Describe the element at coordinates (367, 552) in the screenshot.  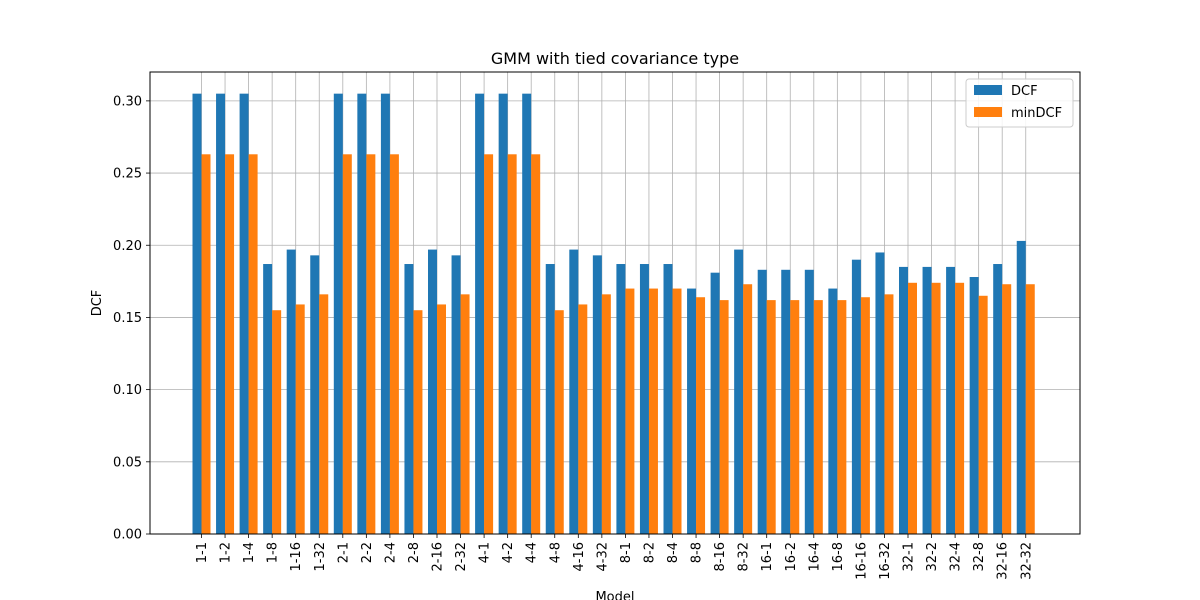
I see `x-tick-label: 2-2` at that location.